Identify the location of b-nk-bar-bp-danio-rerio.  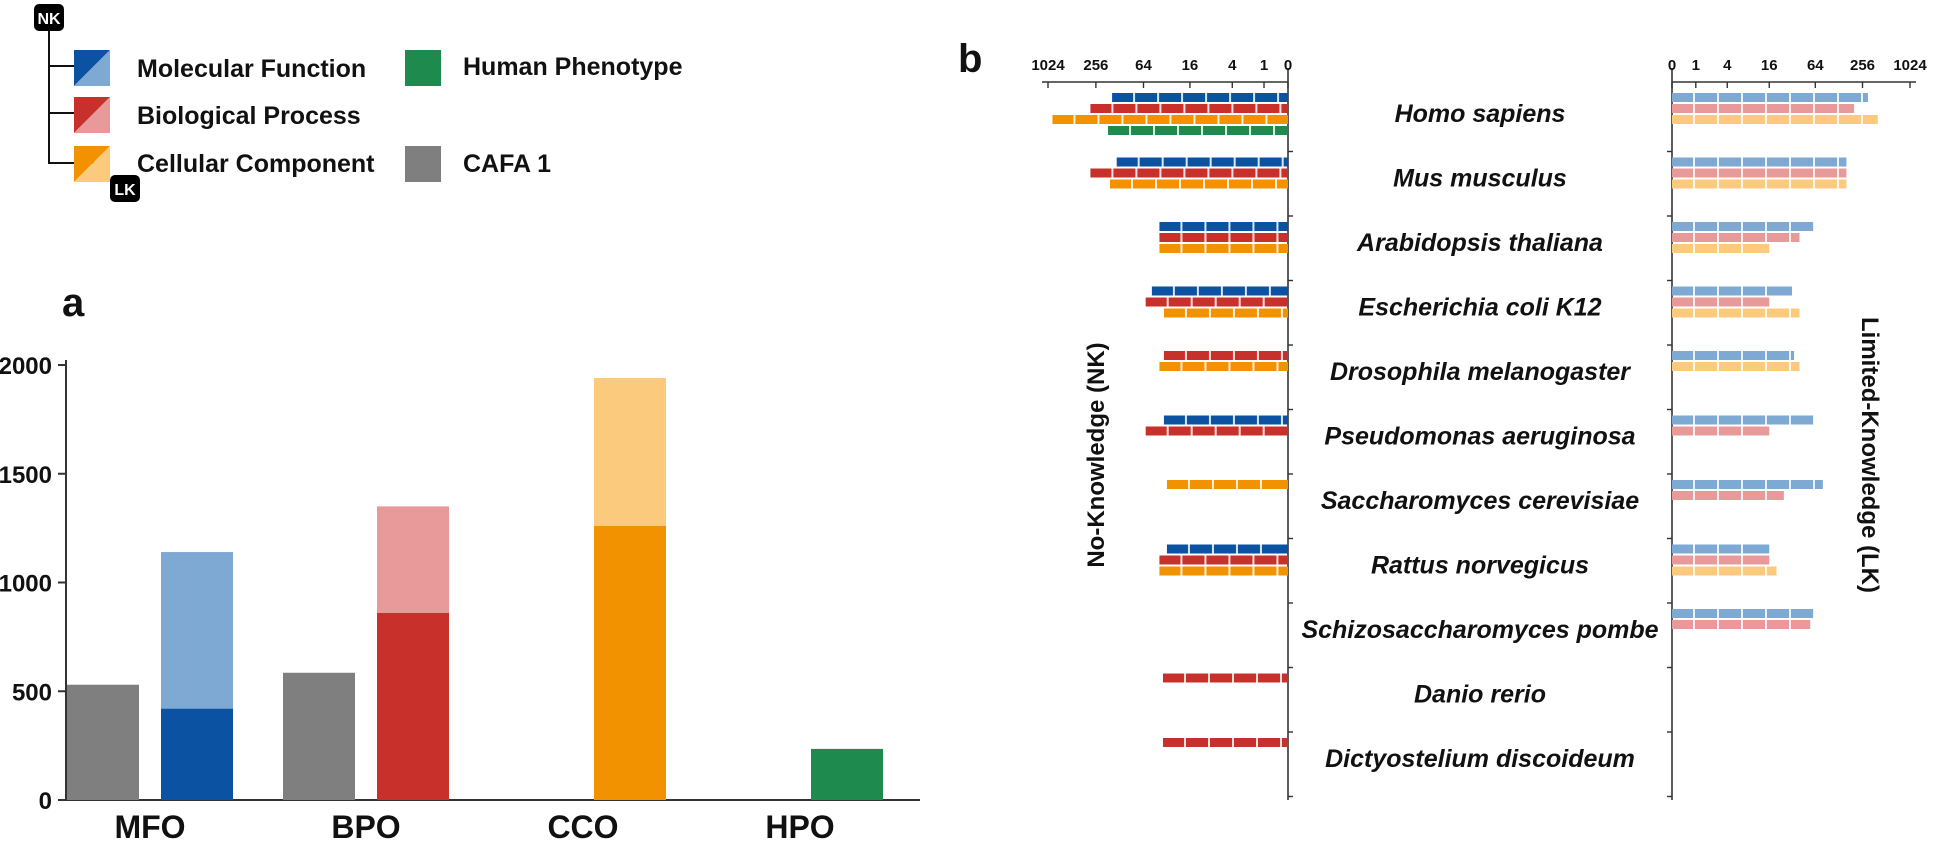
(1225, 678).